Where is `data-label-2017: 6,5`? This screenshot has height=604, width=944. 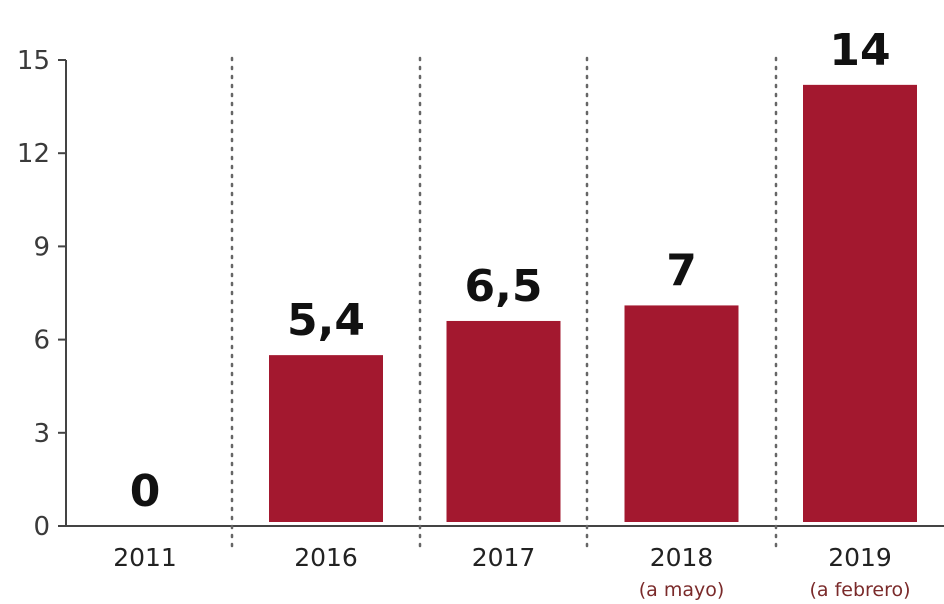
data-label-2017: 6,5 is located at coordinates (504, 286).